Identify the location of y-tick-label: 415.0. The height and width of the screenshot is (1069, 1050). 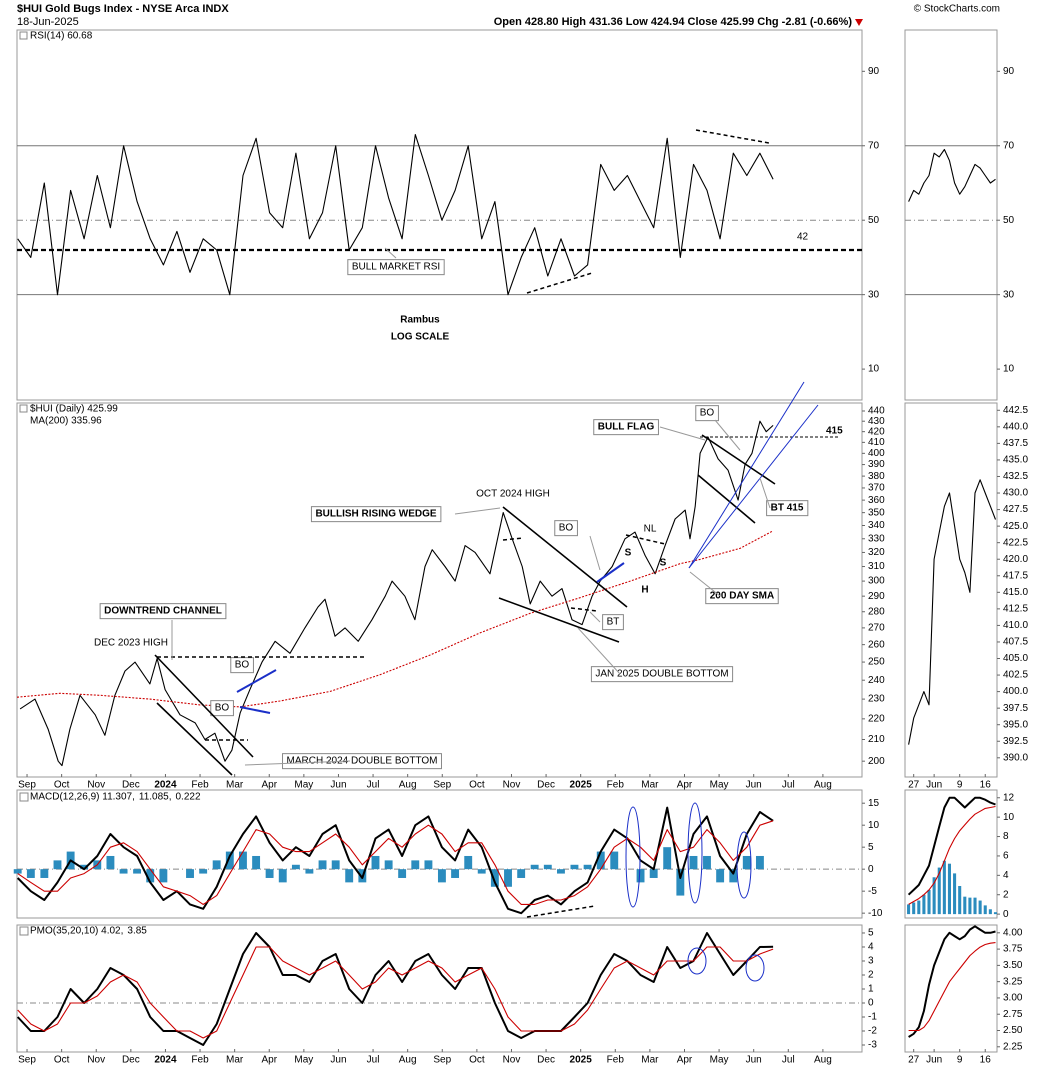
(1015, 592).